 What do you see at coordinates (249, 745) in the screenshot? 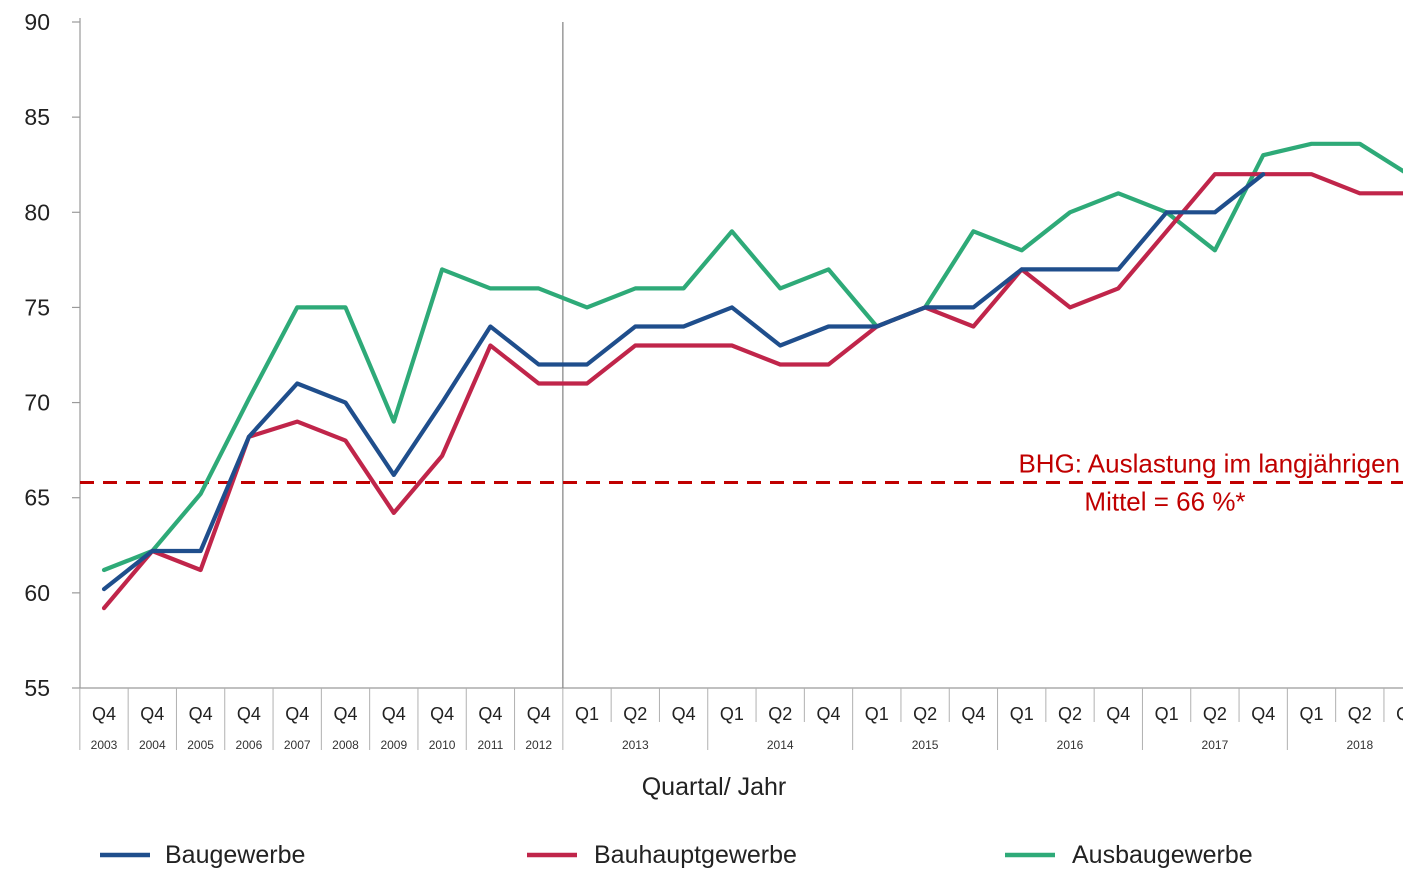
I see `year-label: 2006` at bounding box center [249, 745].